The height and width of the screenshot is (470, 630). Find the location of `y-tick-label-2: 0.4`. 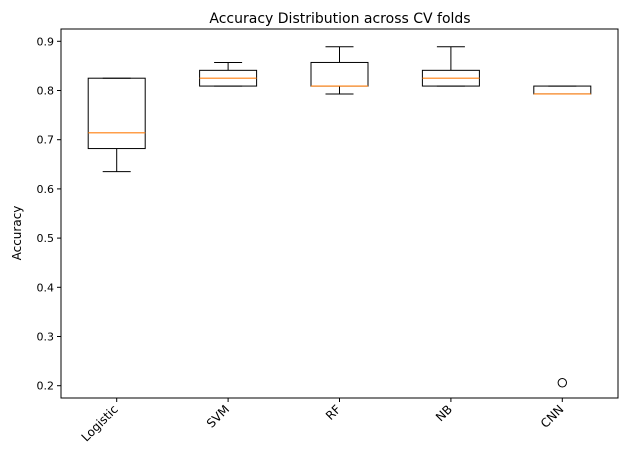

y-tick-label-2: 0.4 is located at coordinates (46, 287).